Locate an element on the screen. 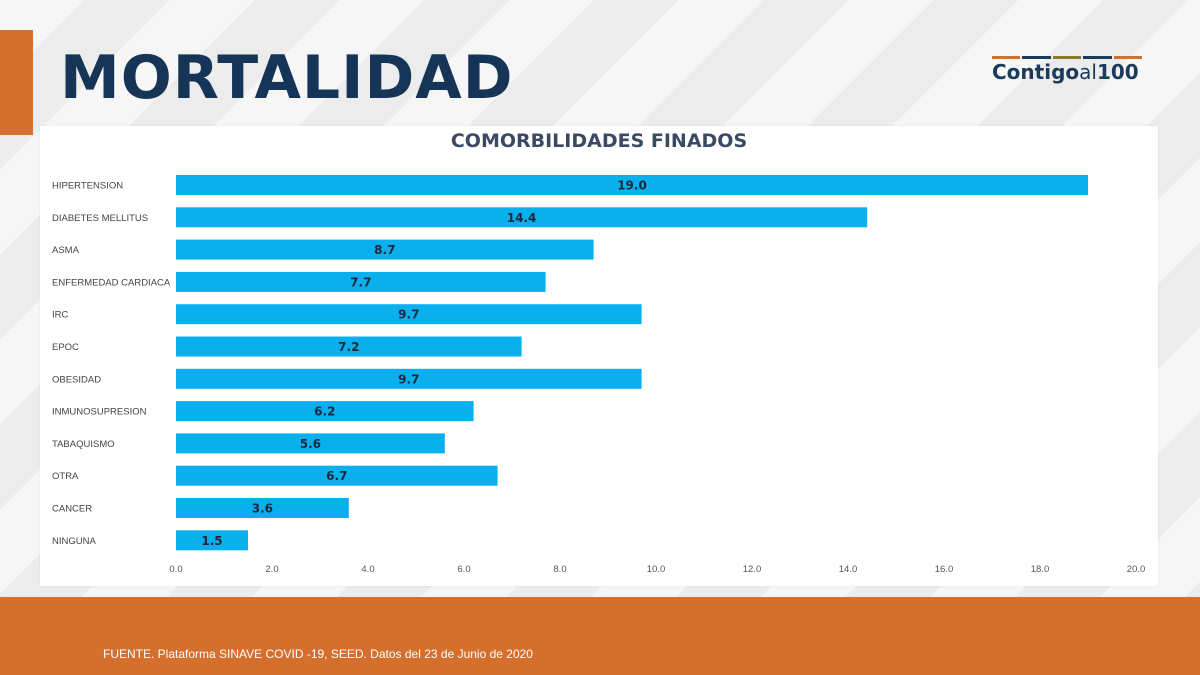  category-label: OTRA is located at coordinates (65, 476).